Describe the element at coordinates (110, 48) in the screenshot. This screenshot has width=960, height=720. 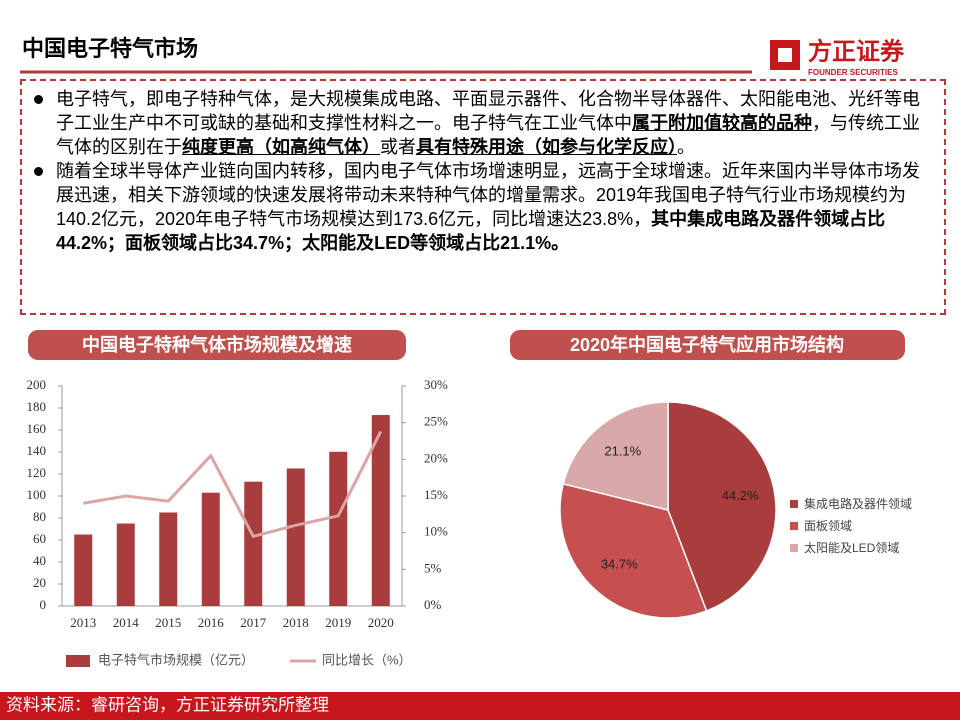
I see `page-title: 中国电子特气市场` at that location.